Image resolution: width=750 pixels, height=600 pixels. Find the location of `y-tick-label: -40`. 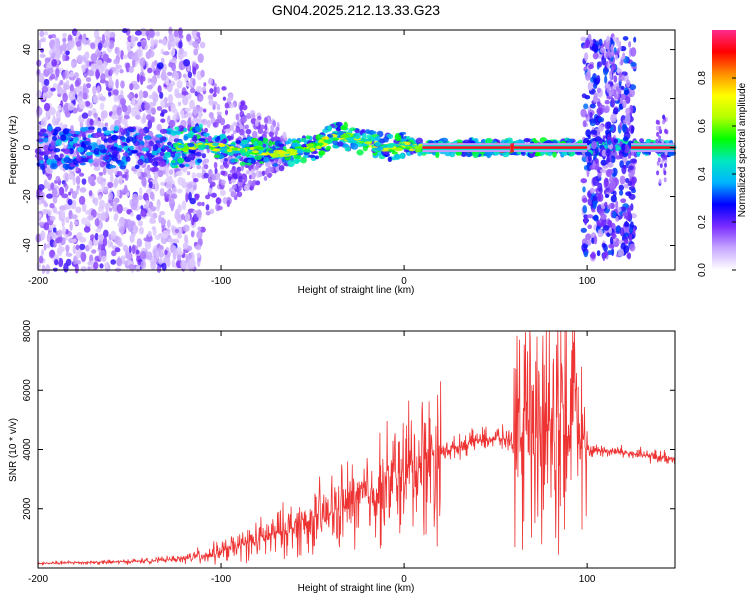

y-tick-label: -40 is located at coordinates (27, 245).